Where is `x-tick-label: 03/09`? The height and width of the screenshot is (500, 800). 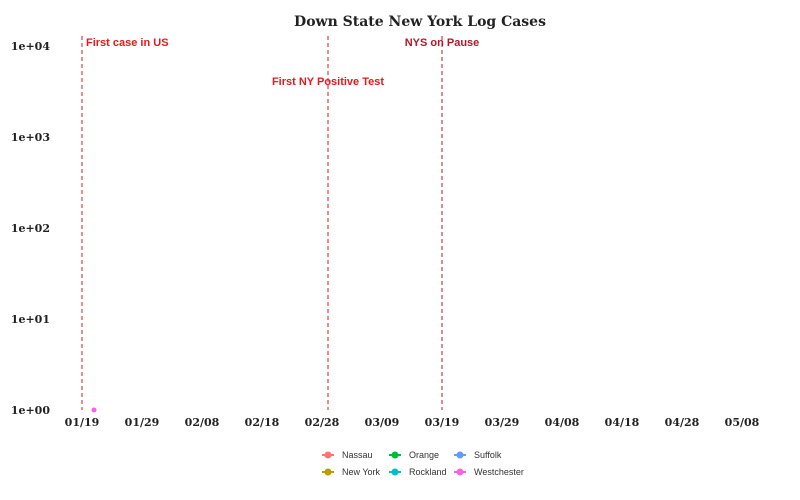
x-tick-label: 03/09 is located at coordinates (382, 422).